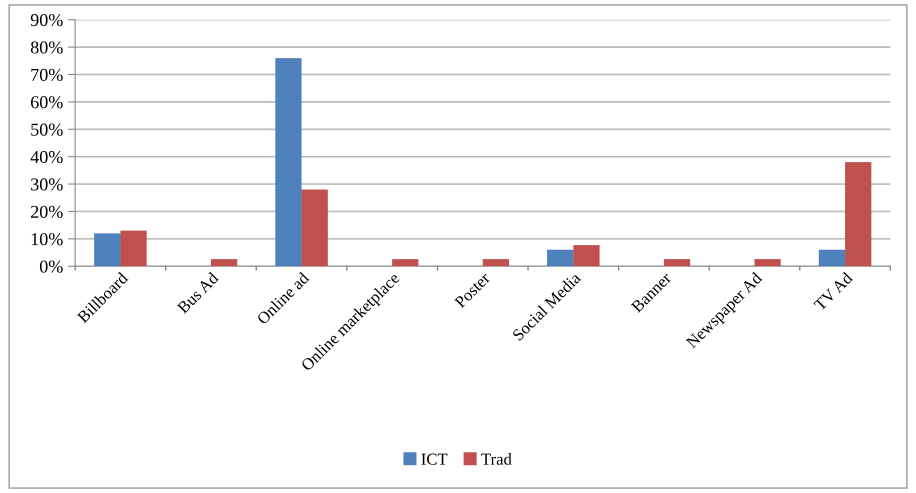 This screenshot has height=493, width=916. What do you see at coordinates (47, 130) in the screenshot?
I see `y-tick-label: 50%` at bounding box center [47, 130].